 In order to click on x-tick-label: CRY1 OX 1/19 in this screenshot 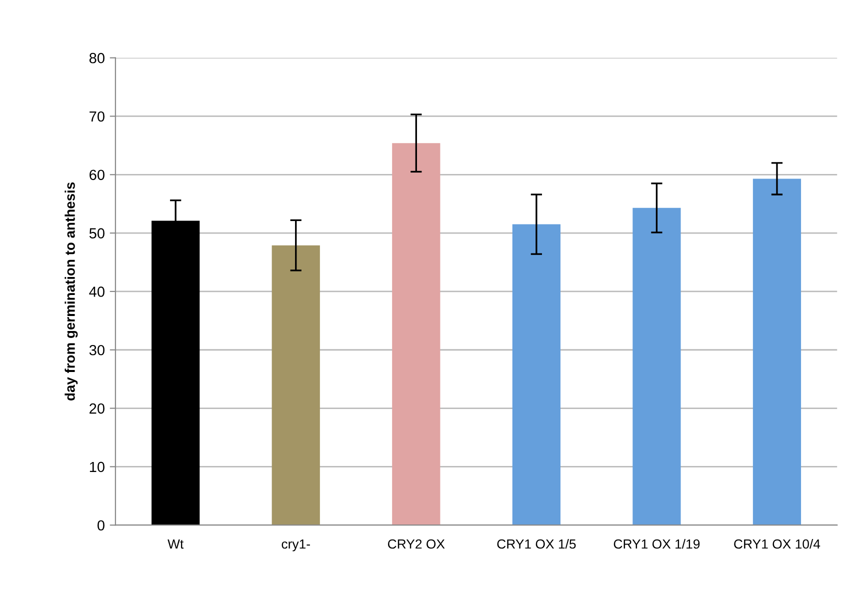, I will do `click(657, 543)`.